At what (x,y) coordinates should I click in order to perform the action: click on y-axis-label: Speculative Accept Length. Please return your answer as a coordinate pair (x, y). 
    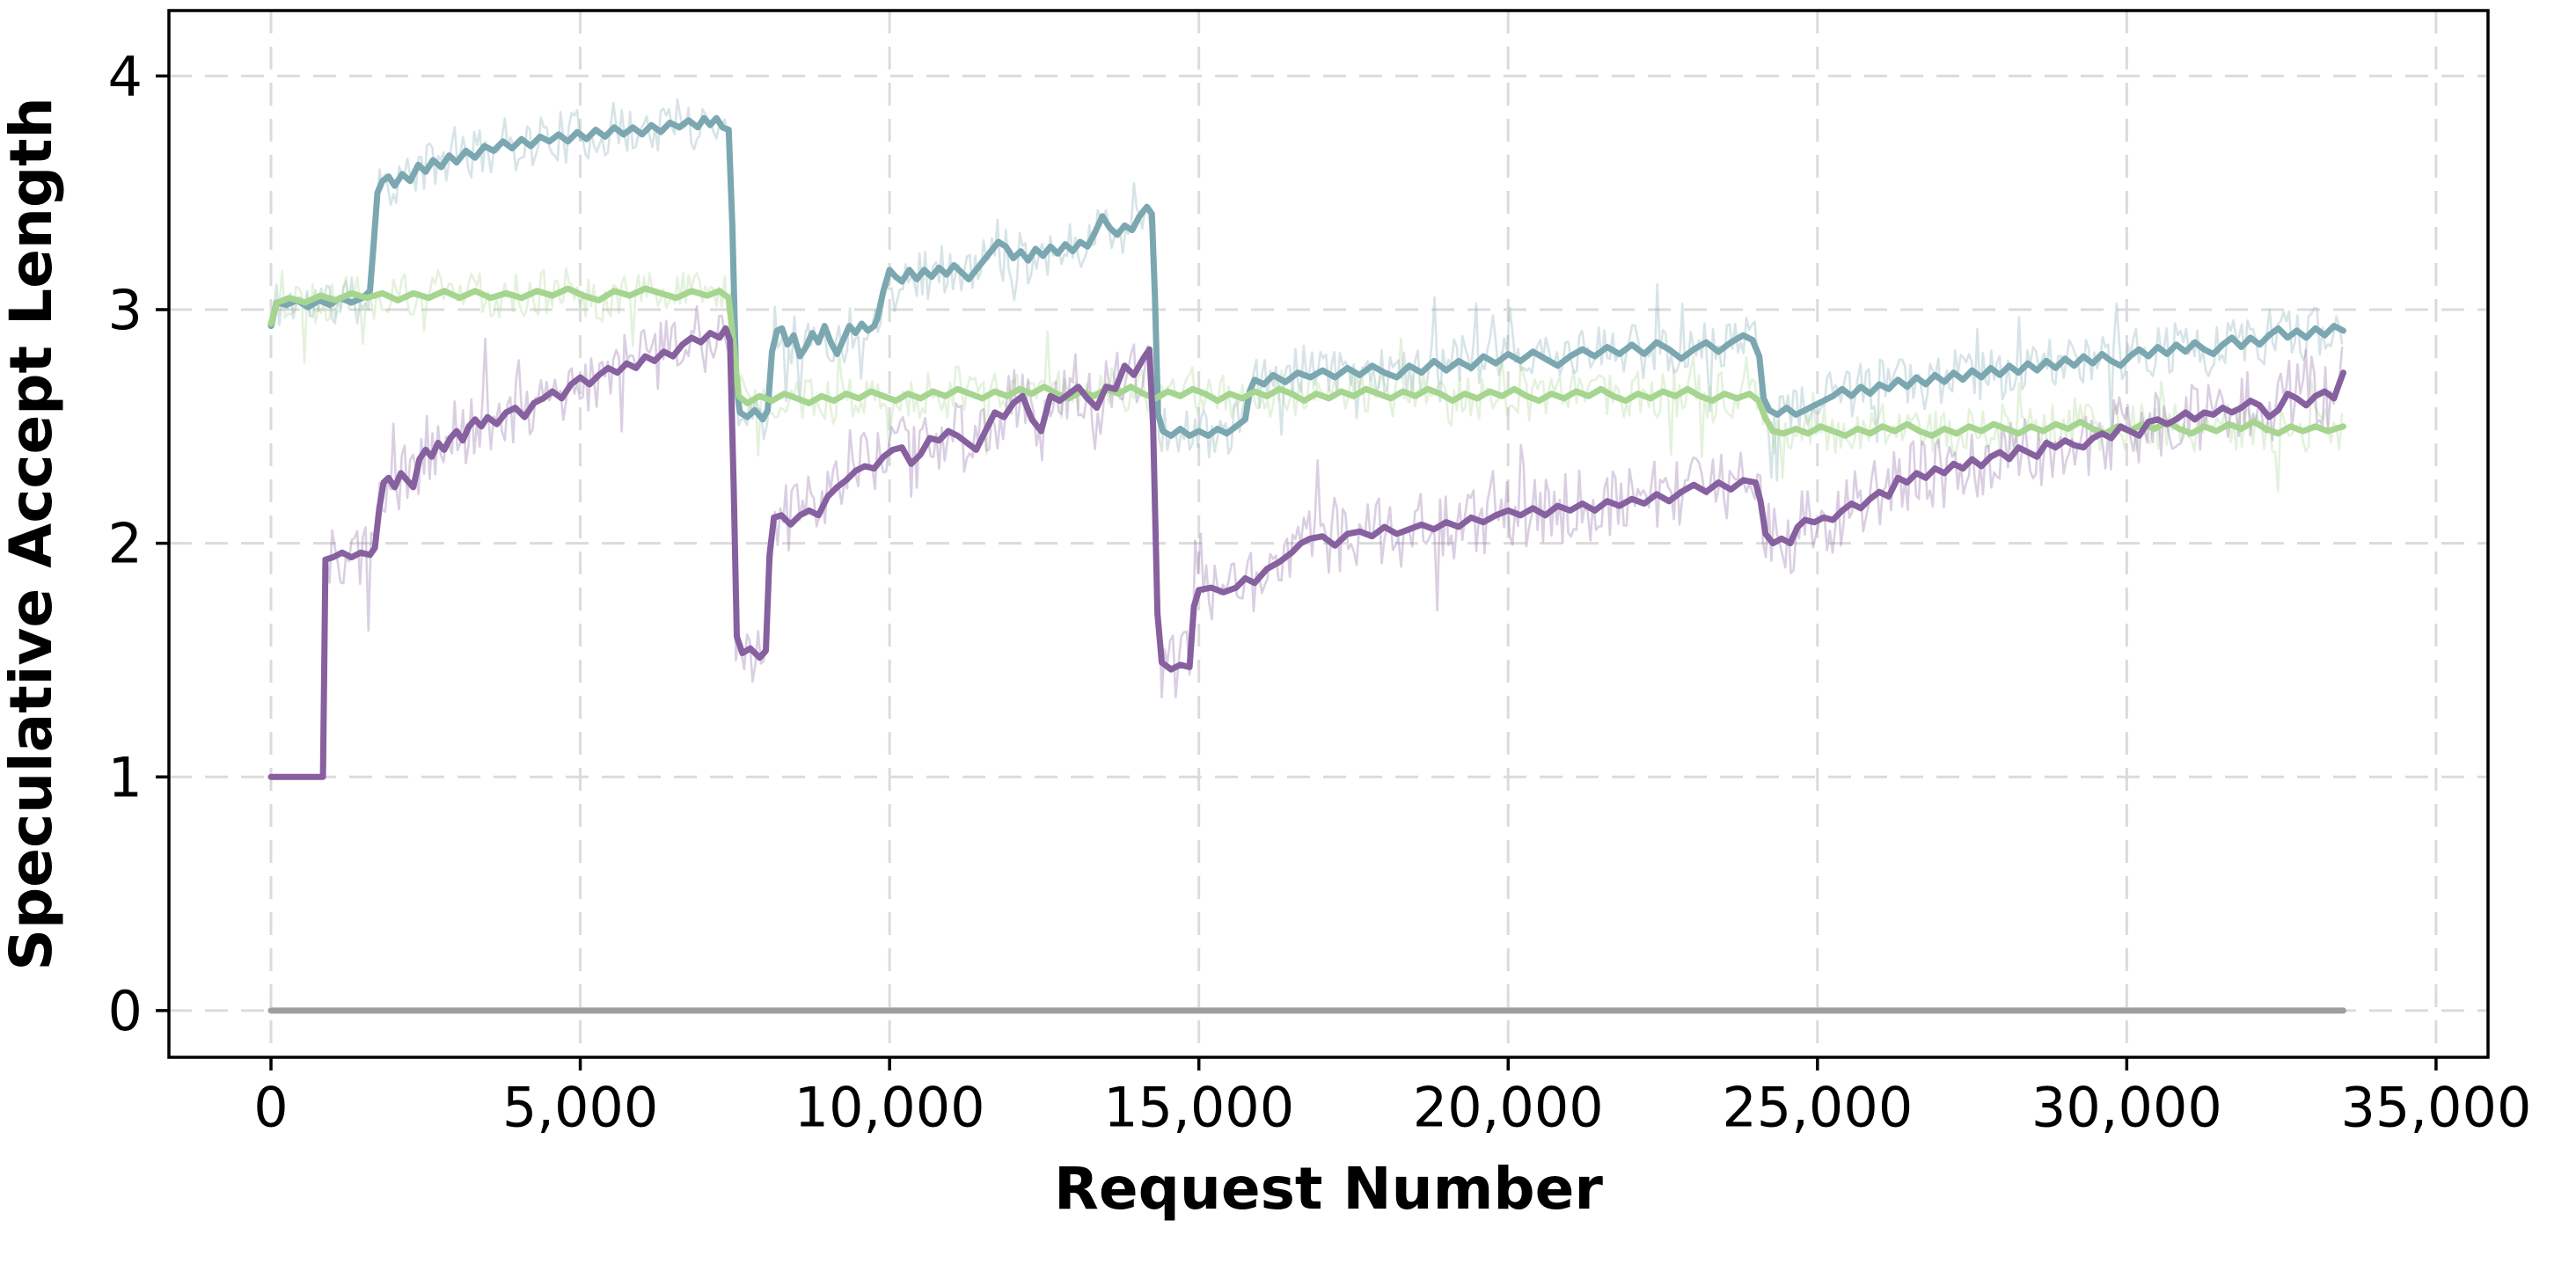
    Looking at the image, I should click on (32, 533).